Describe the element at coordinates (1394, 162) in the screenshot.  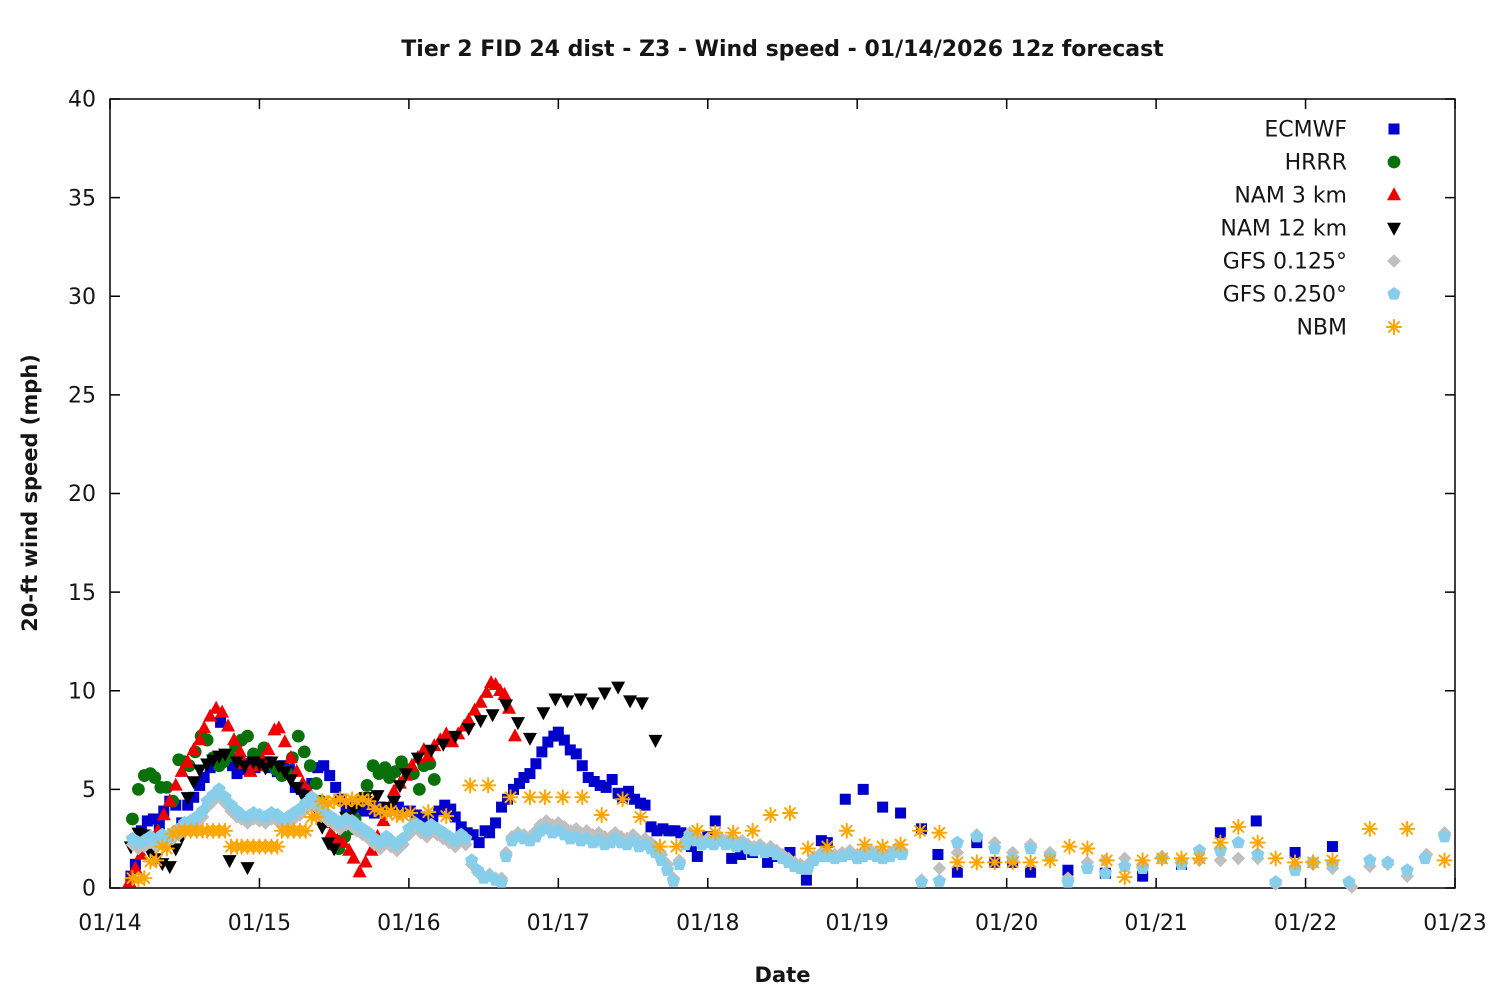
I see `legend-marker-hrrr-icon` at that location.